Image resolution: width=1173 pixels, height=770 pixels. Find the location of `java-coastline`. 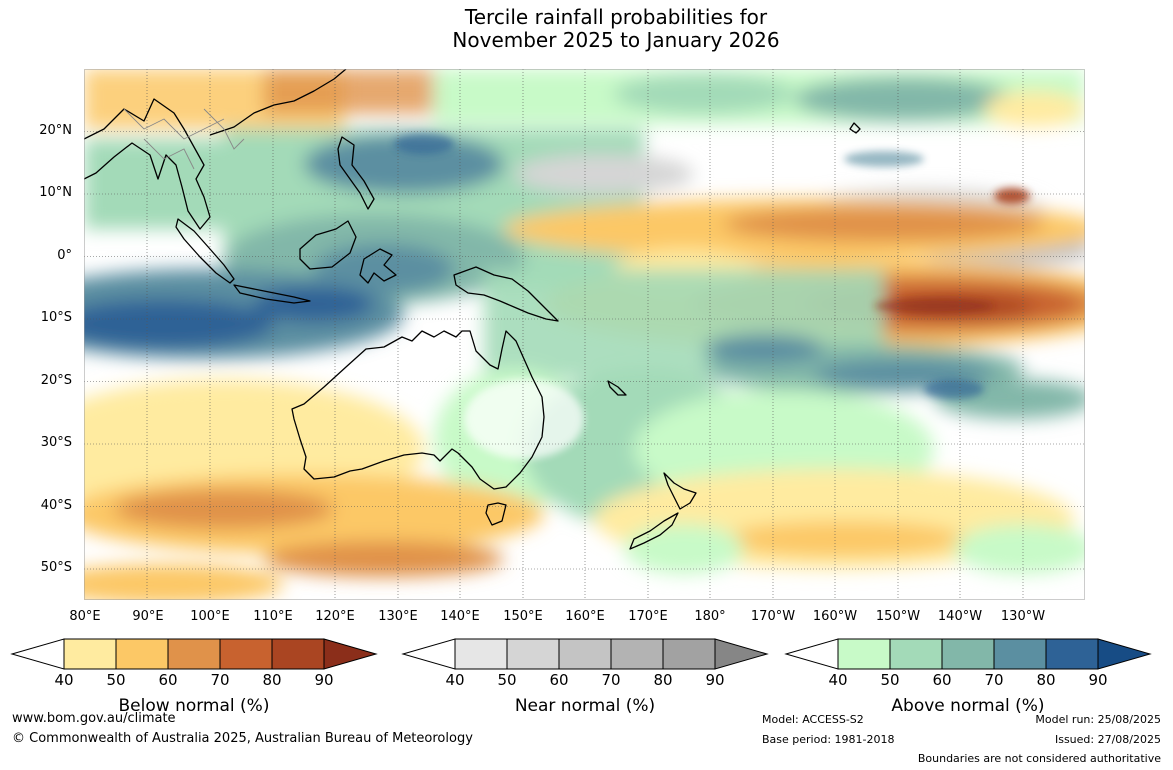

java-coastline is located at coordinates (272, 294).